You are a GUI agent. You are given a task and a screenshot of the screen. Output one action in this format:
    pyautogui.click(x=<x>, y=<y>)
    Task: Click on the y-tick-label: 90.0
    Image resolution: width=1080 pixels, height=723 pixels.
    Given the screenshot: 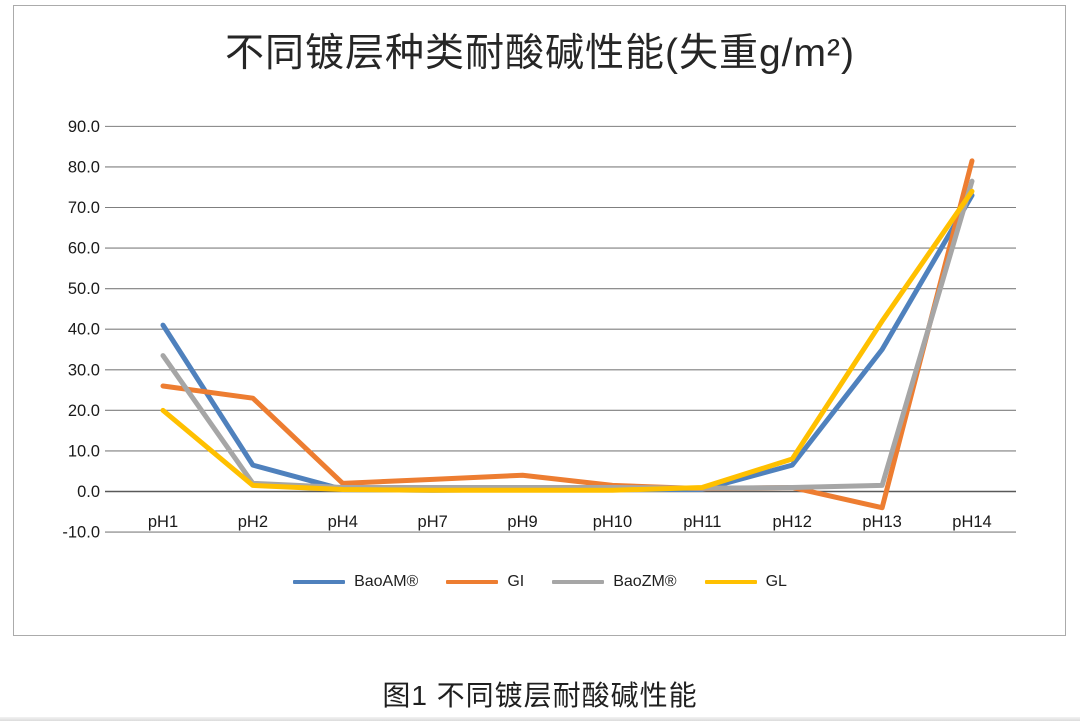 What is the action you would take?
    pyautogui.click(x=84, y=127)
    